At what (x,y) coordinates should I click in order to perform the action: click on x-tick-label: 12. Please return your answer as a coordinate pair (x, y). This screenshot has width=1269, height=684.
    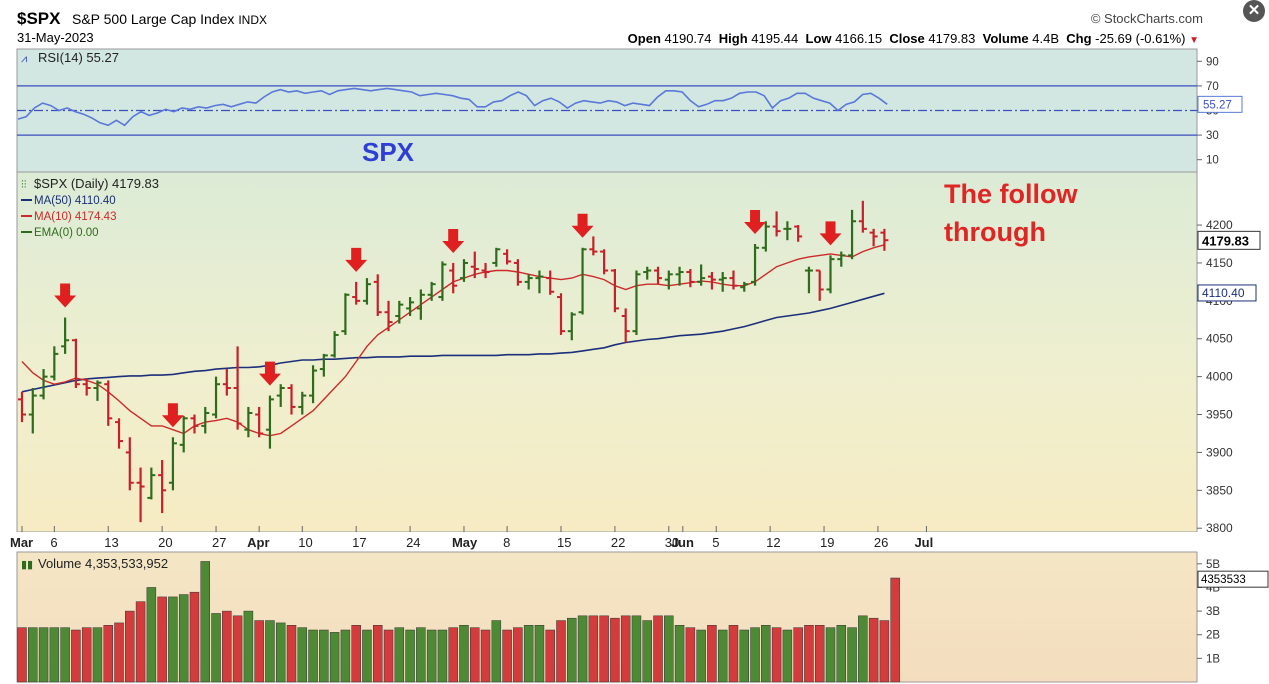
    Looking at the image, I should click on (773, 542).